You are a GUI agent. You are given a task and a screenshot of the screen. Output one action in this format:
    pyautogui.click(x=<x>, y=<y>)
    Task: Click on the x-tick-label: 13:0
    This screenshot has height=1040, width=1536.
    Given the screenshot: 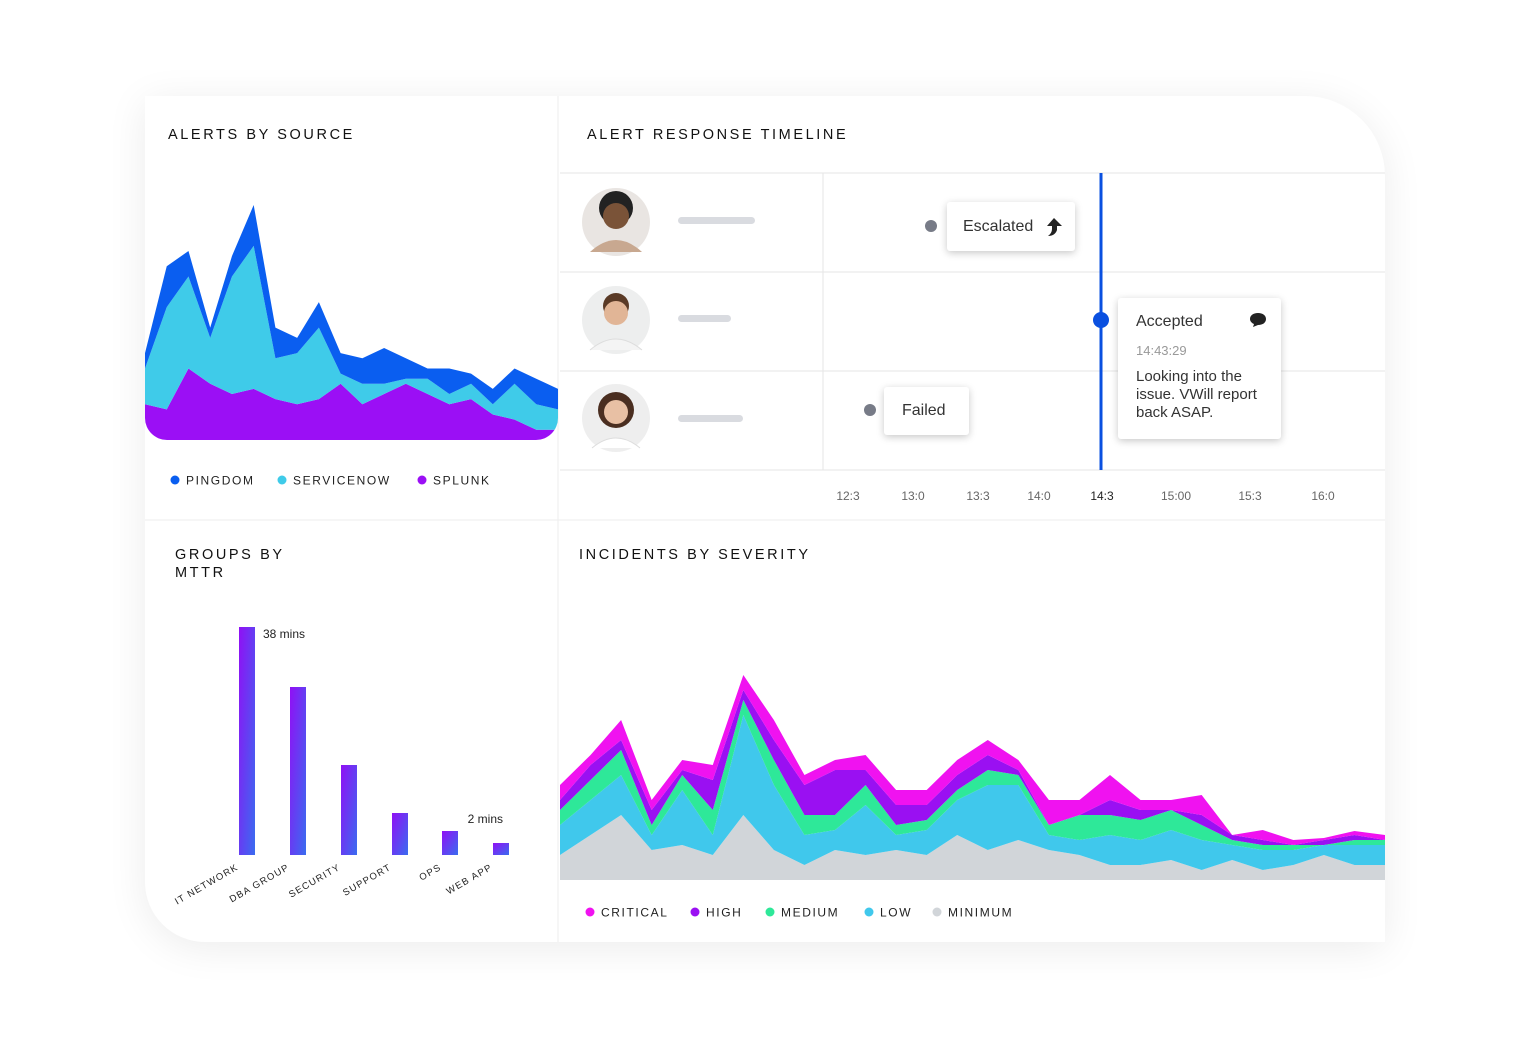 What is the action you would take?
    pyautogui.click(x=913, y=496)
    